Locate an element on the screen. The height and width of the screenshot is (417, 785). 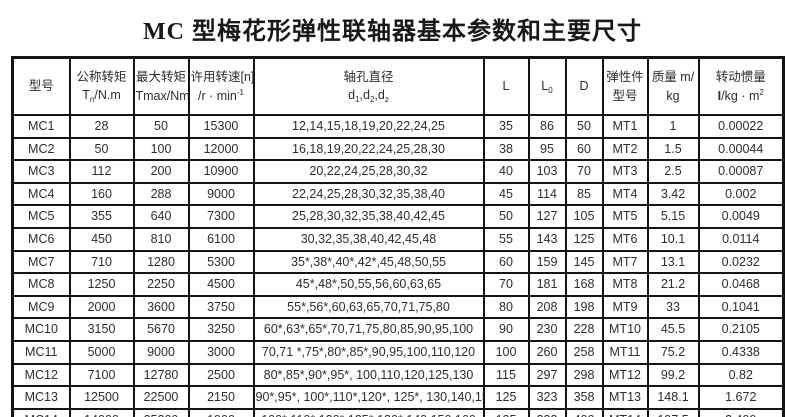
table-cell: 60 is located at coordinates (506, 262).